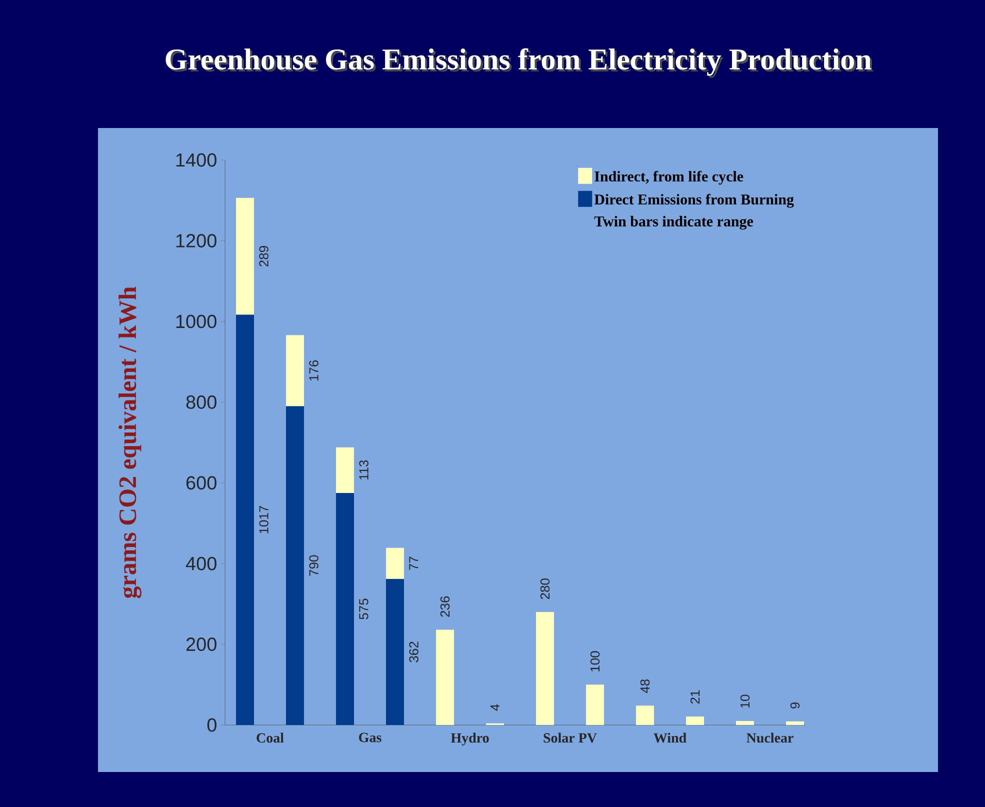 This screenshot has width=985, height=807. I want to click on annotation: Twin bars indicate range, so click(674, 223).